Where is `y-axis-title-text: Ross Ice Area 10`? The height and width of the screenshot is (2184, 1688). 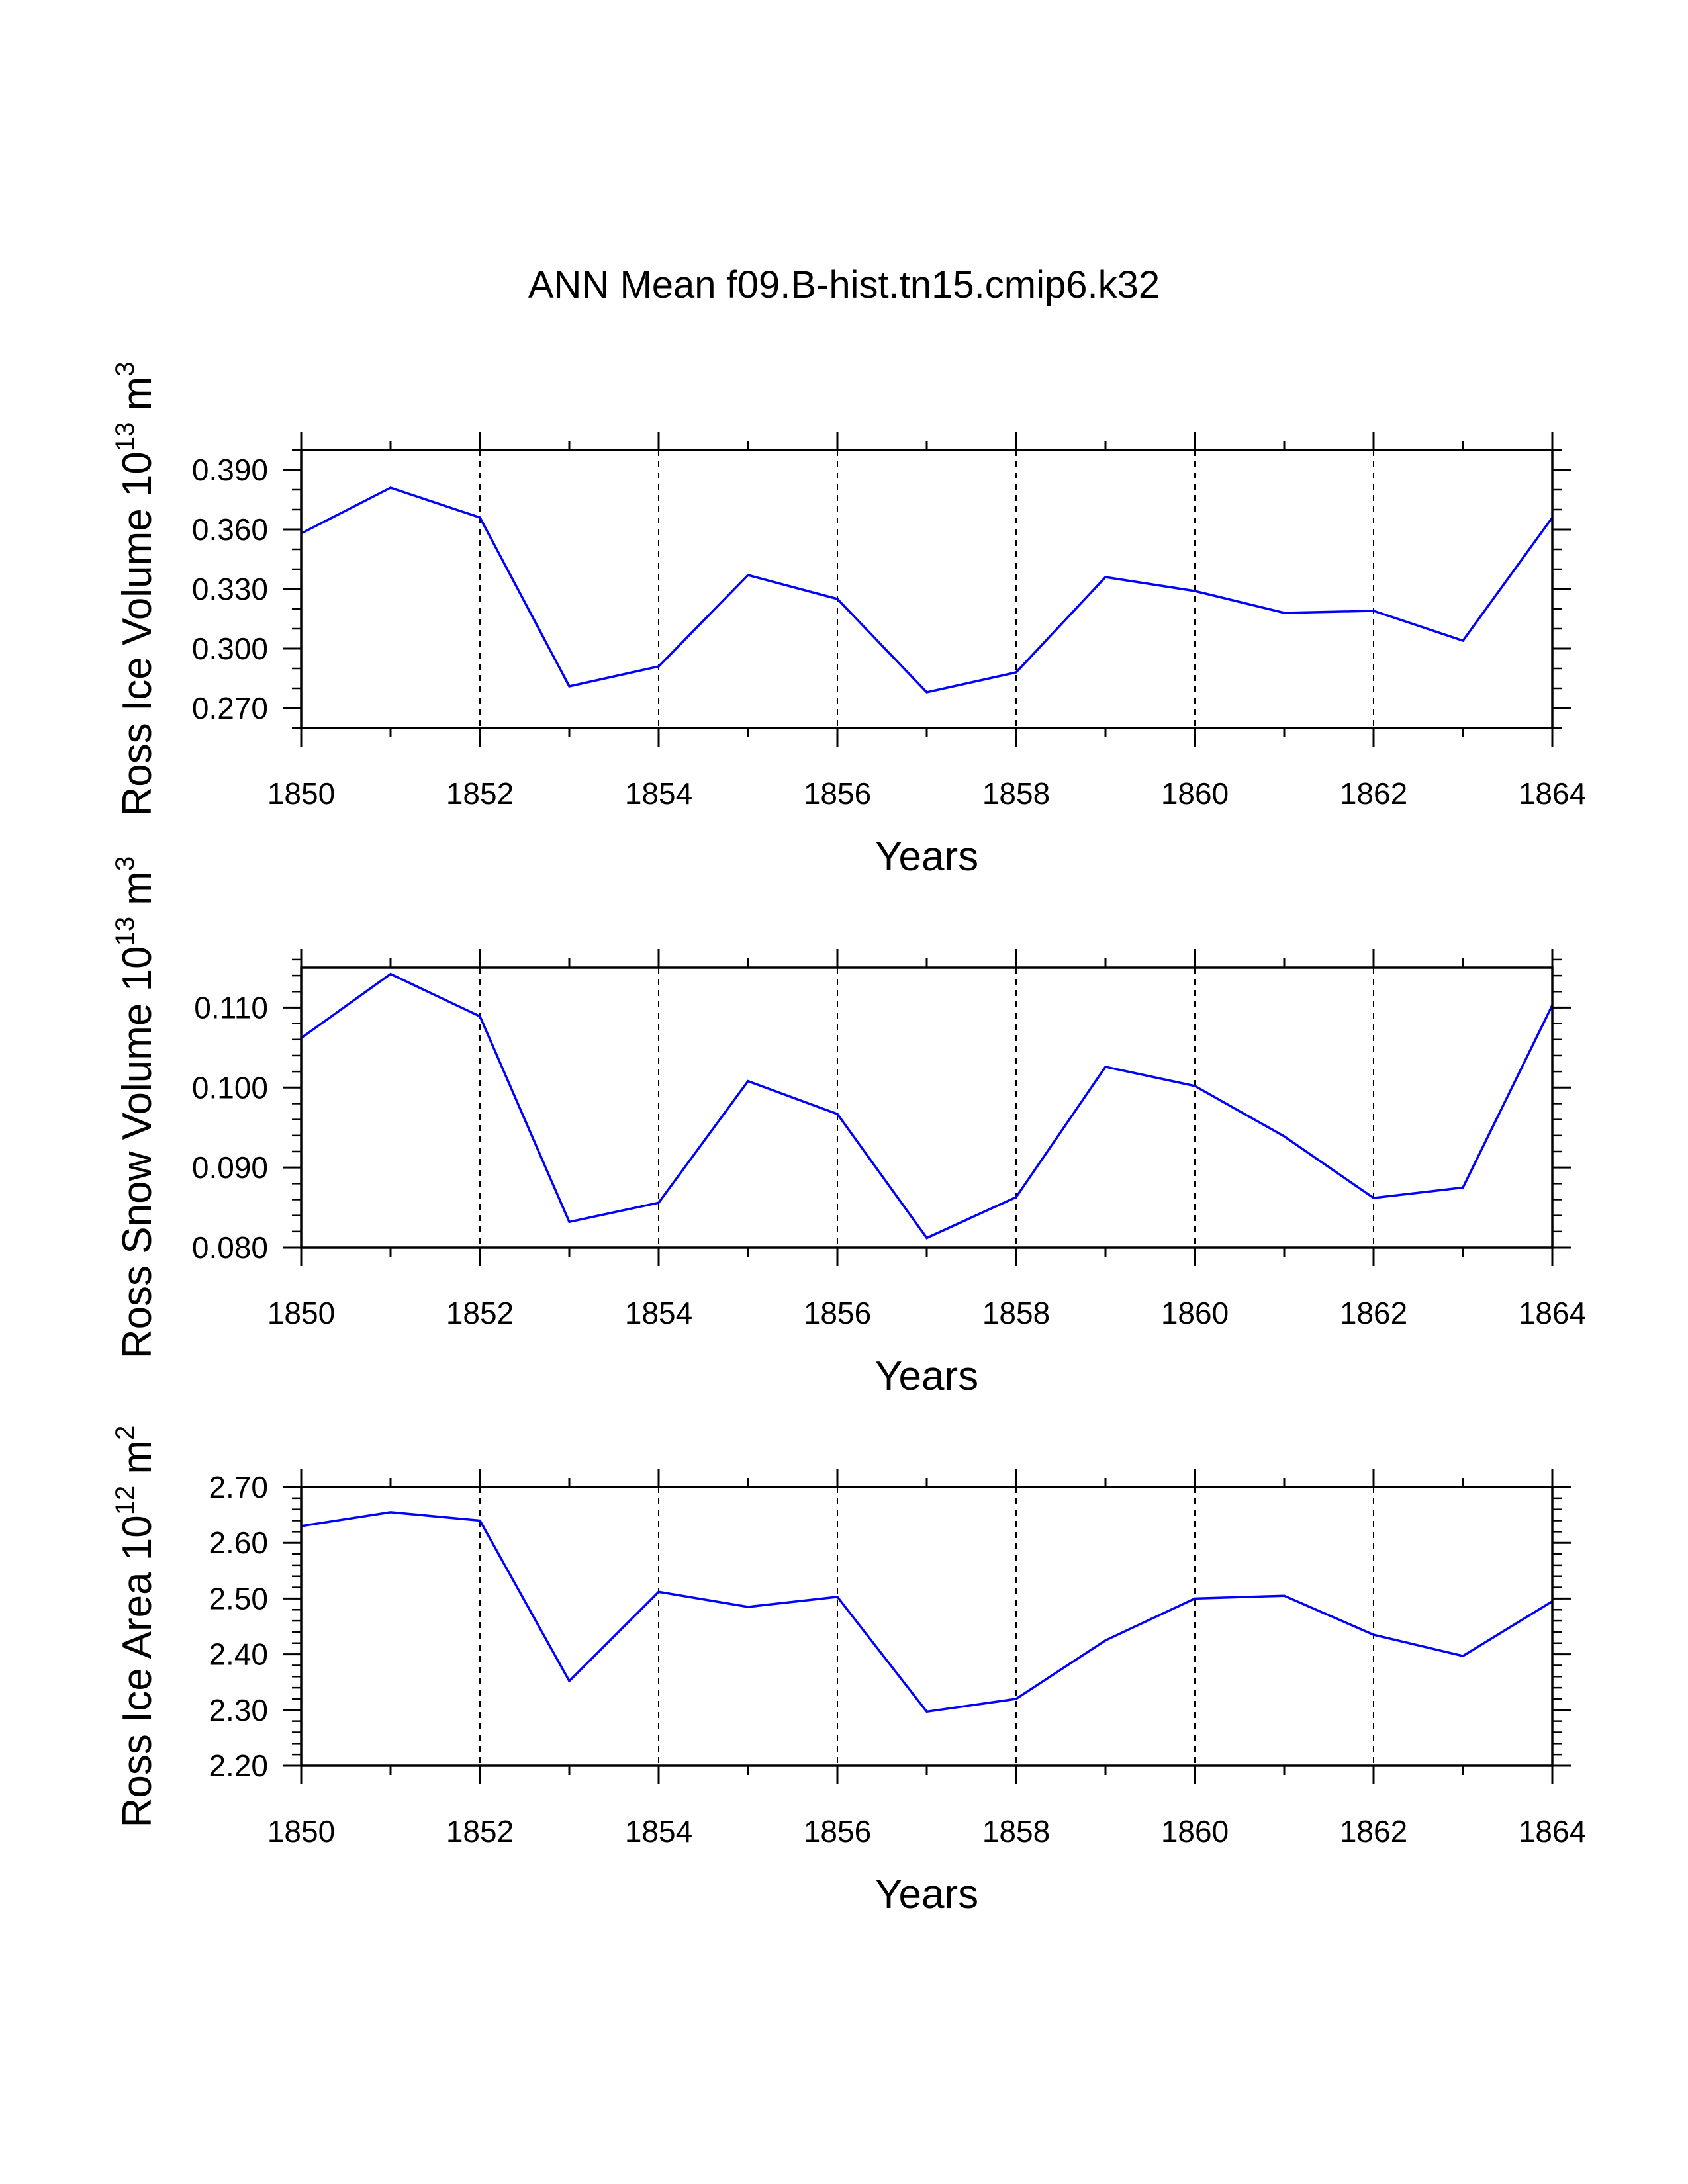 y-axis-title-text: Ross Ice Area 10 is located at coordinates (137, 1671).